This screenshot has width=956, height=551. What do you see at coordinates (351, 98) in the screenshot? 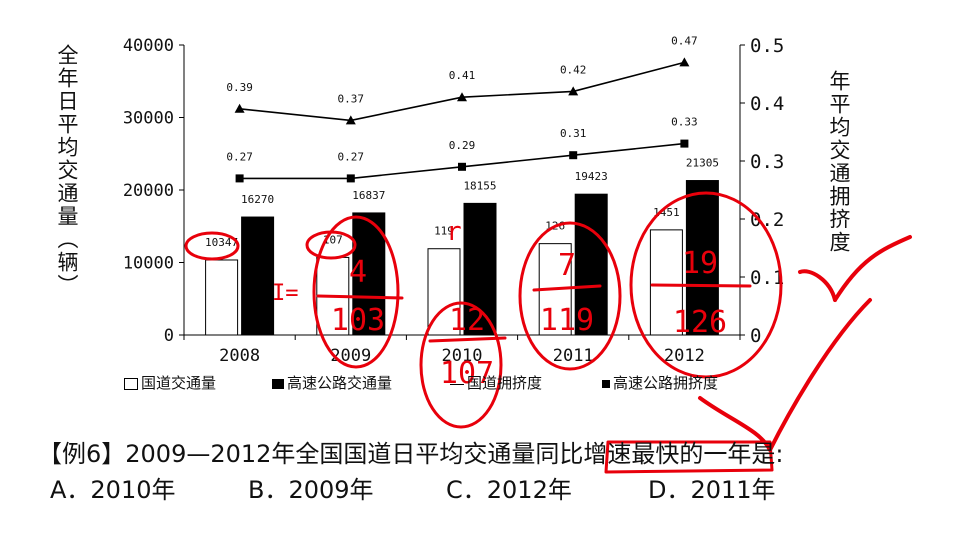
I see `point-data-label: 0.37` at bounding box center [351, 98].